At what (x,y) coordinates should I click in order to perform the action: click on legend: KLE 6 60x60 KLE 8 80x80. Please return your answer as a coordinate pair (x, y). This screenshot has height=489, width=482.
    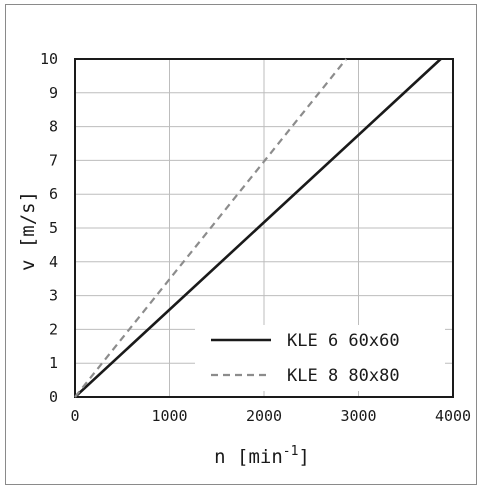
    Looking at the image, I should click on (320, 358).